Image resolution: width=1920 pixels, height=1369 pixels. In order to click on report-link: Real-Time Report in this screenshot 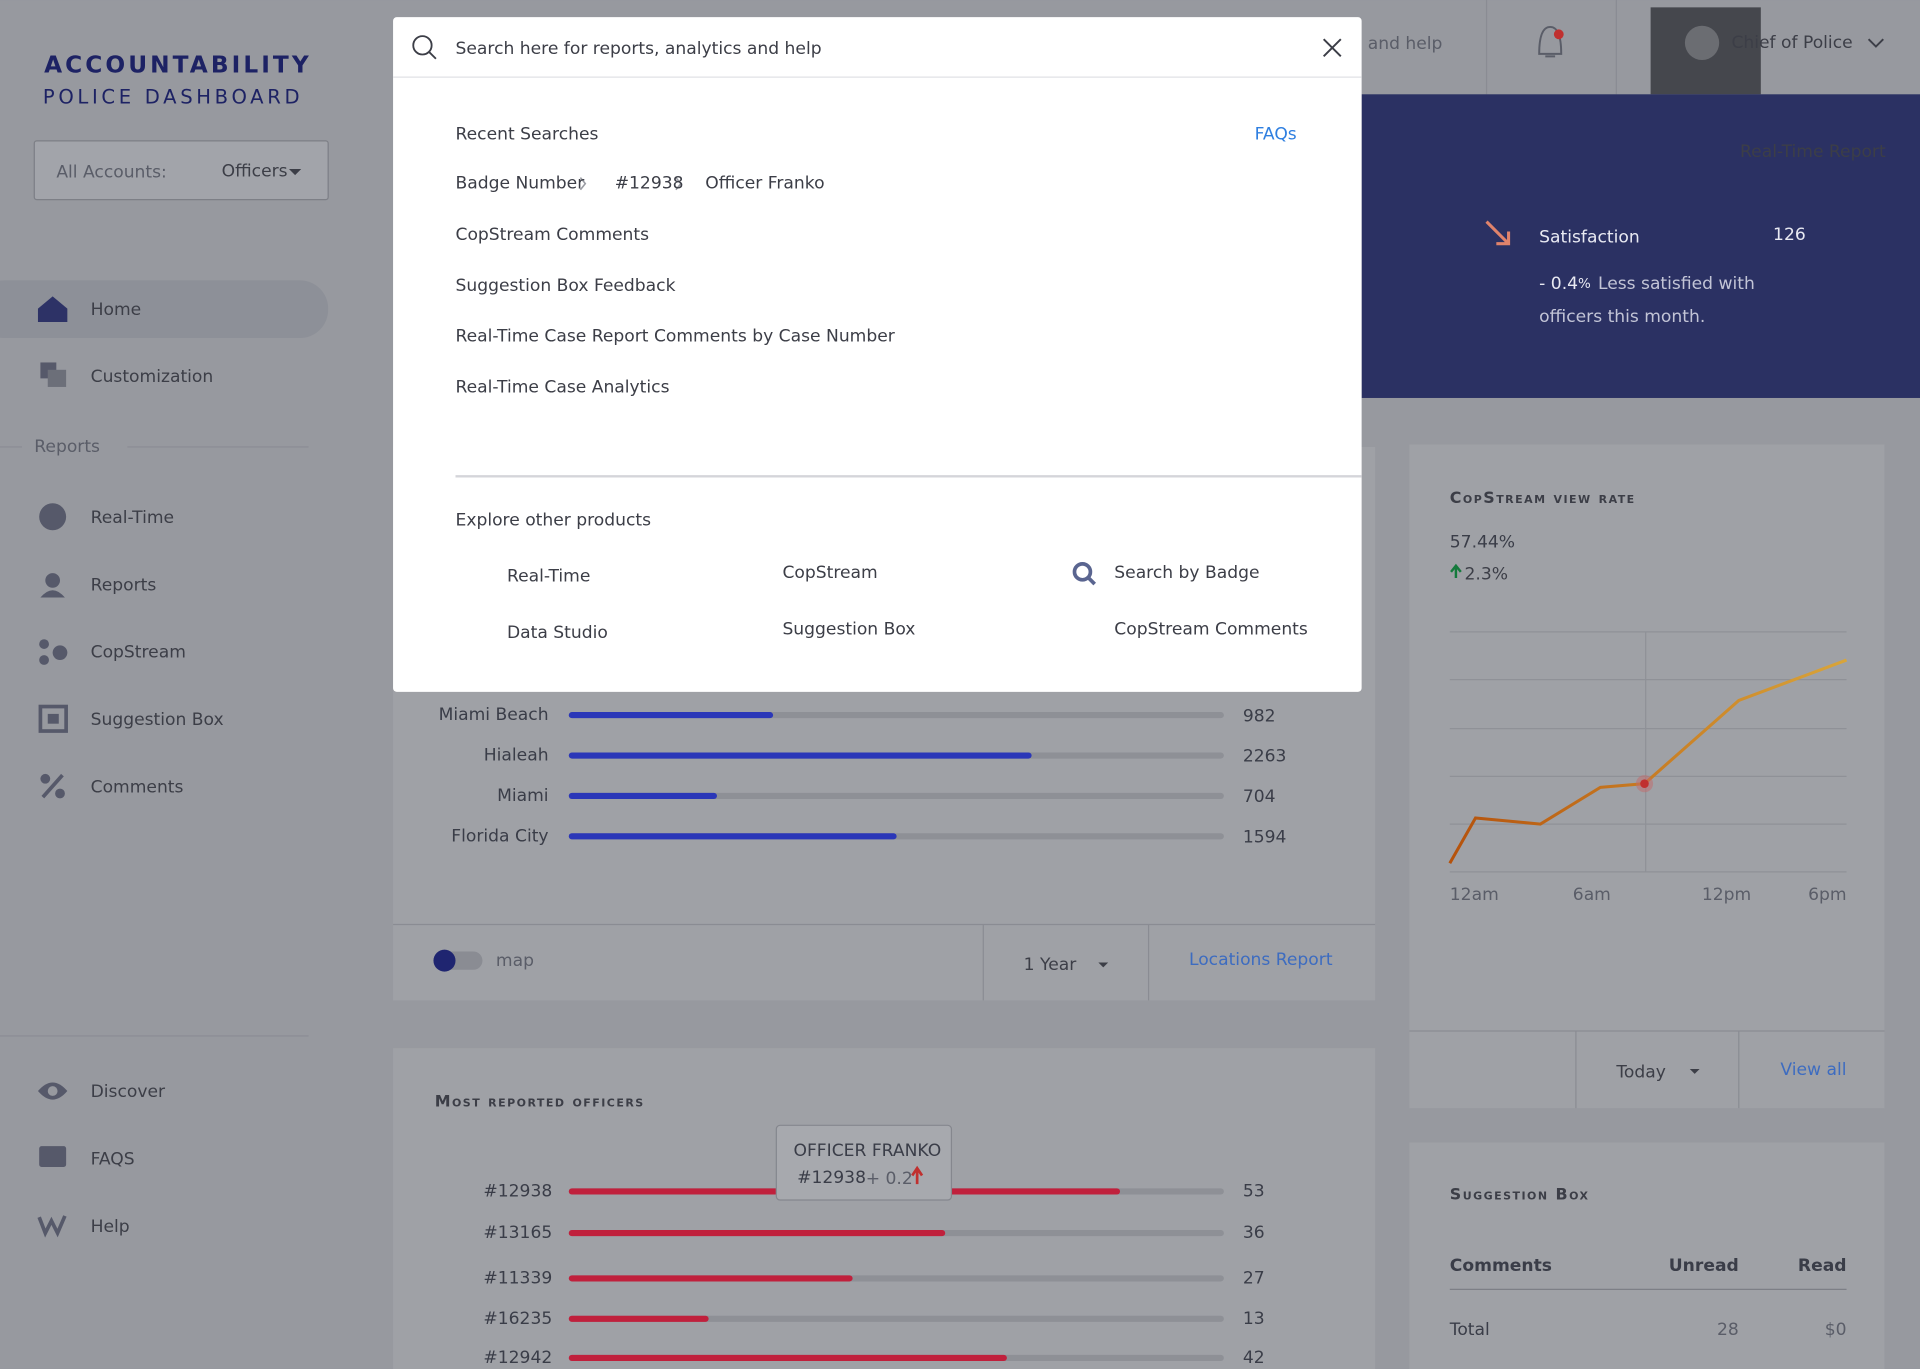, I will do `click(1813, 152)`.